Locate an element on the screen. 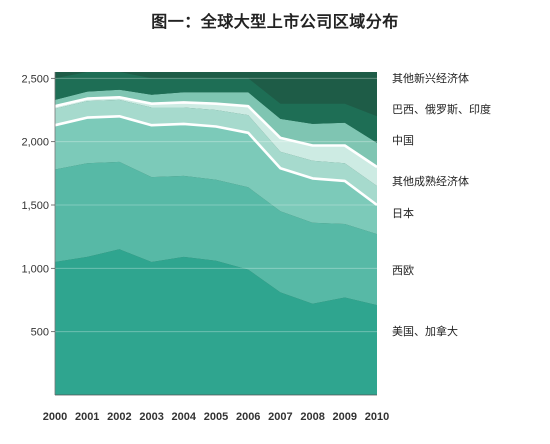 This screenshot has width=550, height=444. y-axis: 500 1,000 1,500 2,000 2,500 is located at coordinates (38, 233).